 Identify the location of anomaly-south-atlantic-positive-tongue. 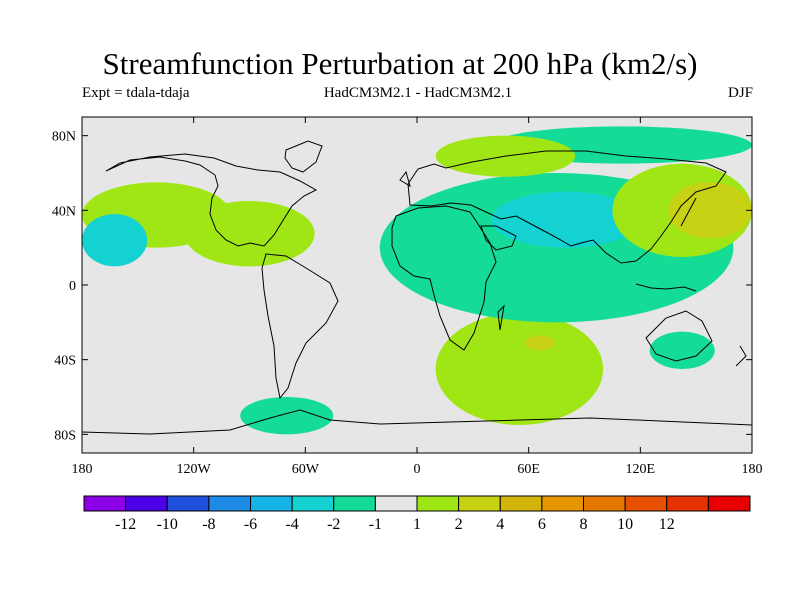
(519, 369).